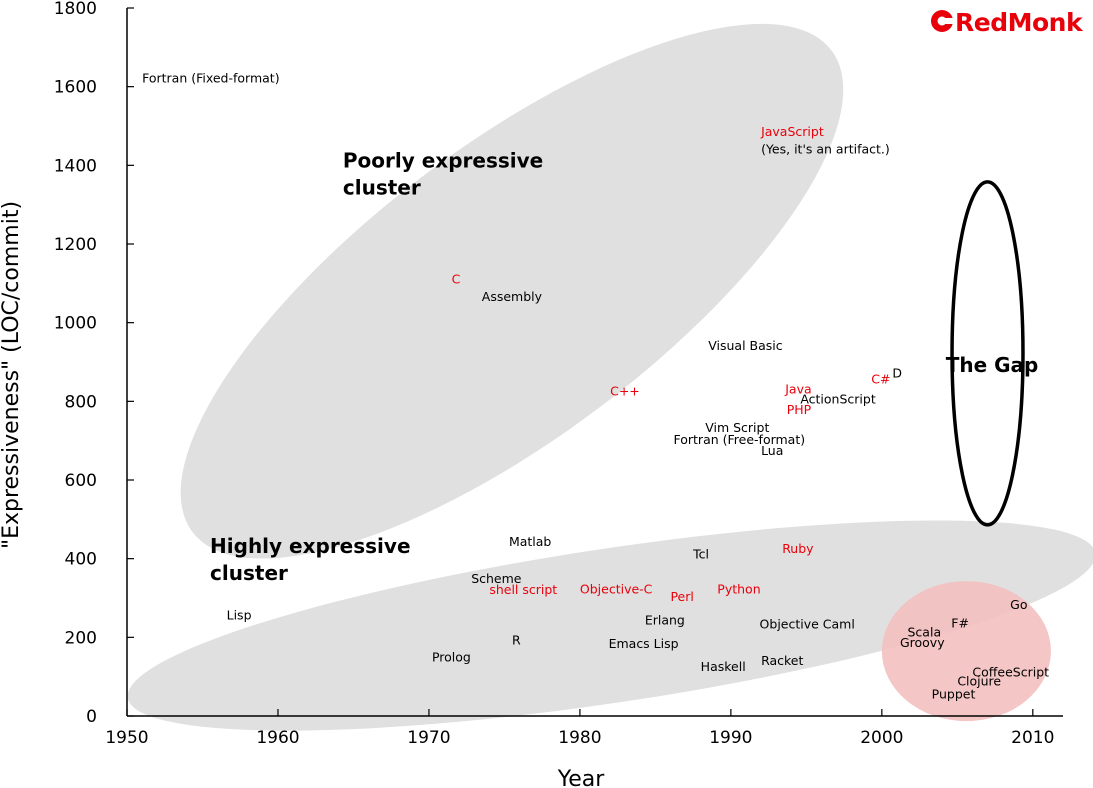 This screenshot has height=788, width=1093. I want to click on redmonk-logo: RedMonk, so click(1007, 22).